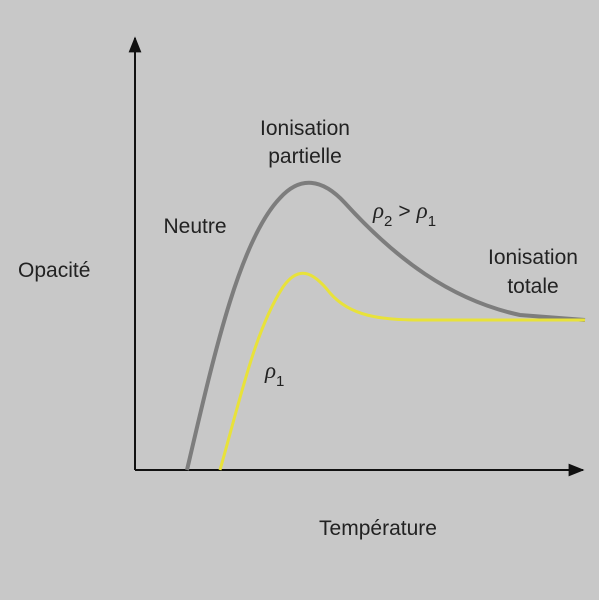 Image resolution: width=599 pixels, height=600 pixels. What do you see at coordinates (533, 257) in the screenshot?
I see `total-label: Ionisation` at bounding box center [533, 257].